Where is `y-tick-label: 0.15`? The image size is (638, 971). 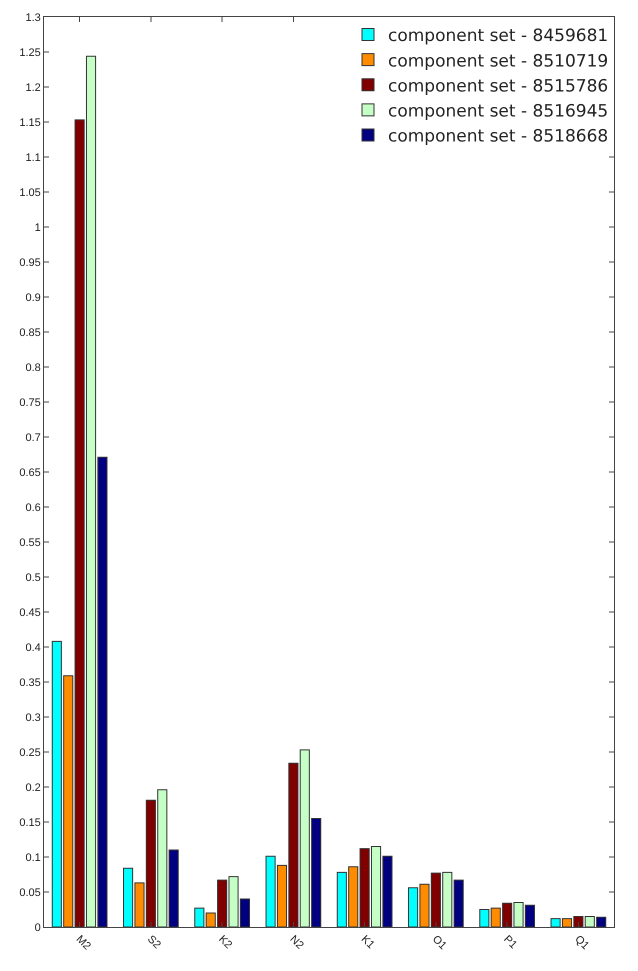
y-tick-label: 0.15 is located at coordinates (30, 822).